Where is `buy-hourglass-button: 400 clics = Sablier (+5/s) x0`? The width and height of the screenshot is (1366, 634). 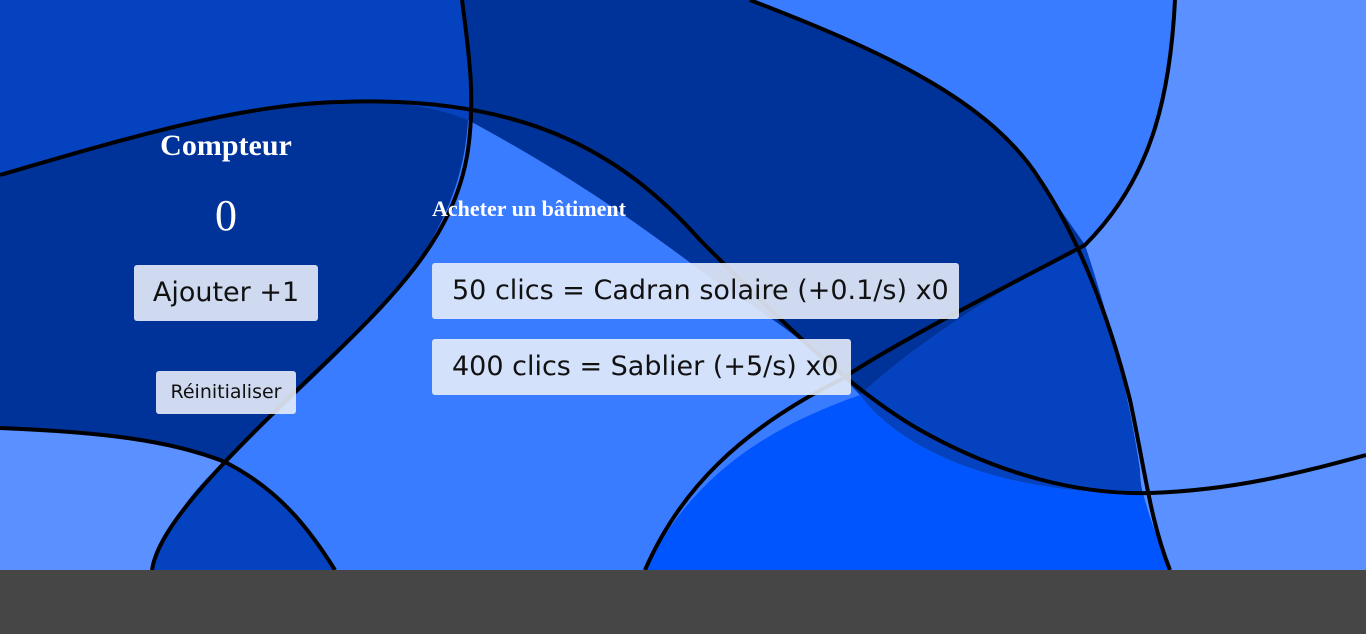 buy-hourglass-button: 400 clics = Sablier (+5/s) x0 is located at coordinates (641, 367).